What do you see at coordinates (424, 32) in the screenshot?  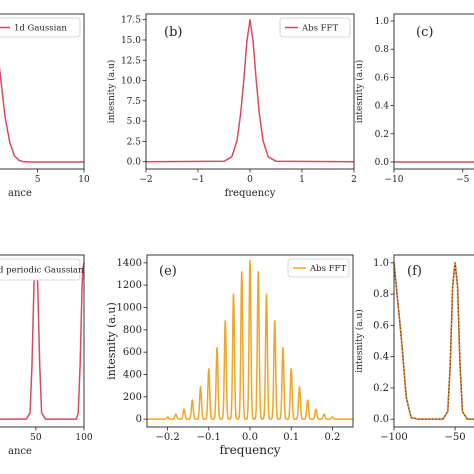 I see `panel-label-c: (c)` at bounding box center [424, 32].